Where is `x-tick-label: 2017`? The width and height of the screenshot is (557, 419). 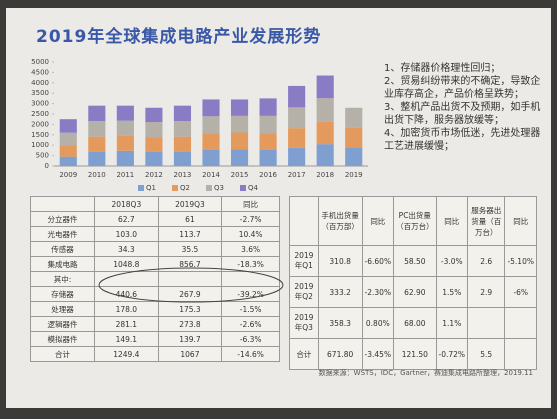 x-tick-label: 2017 is located at coordinates (297, 175).